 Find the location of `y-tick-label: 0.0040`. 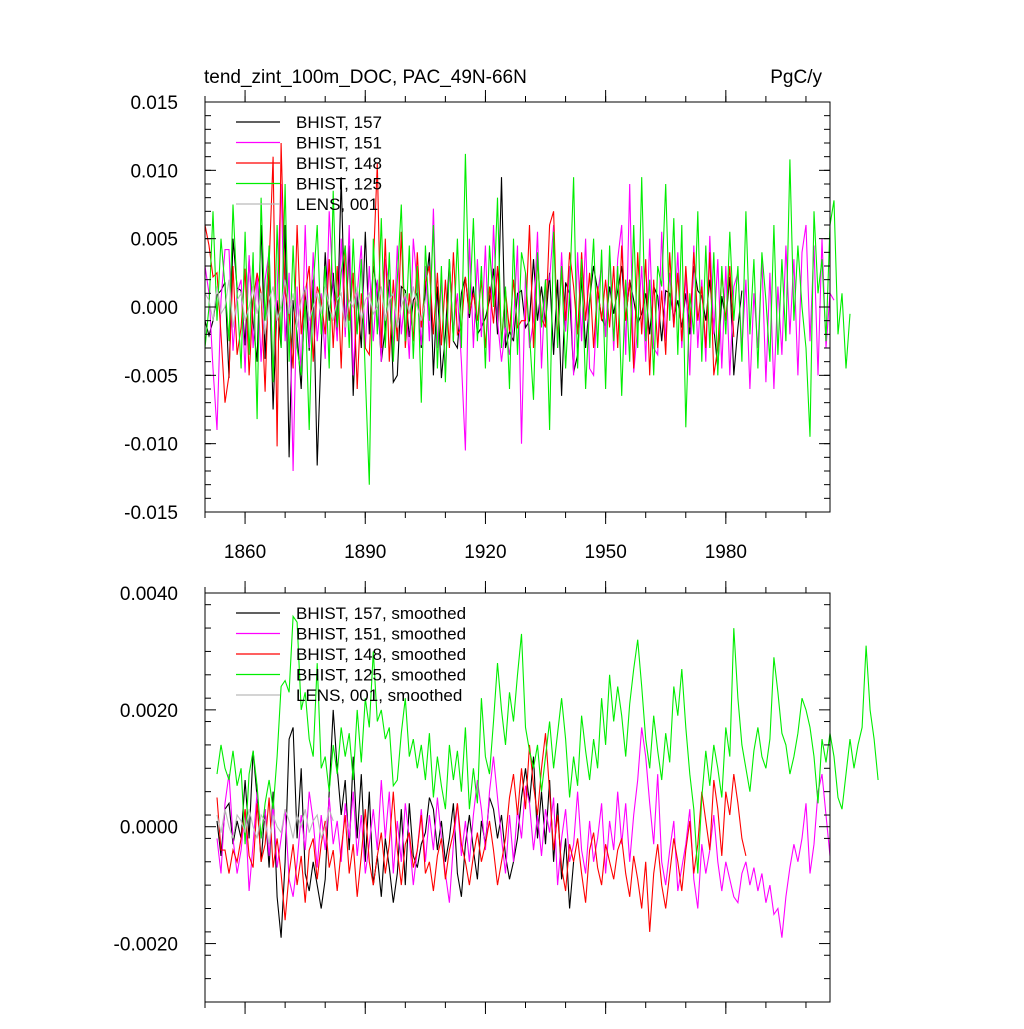

y-tick-label: 0.0040 is located at coordinates (149, 594).